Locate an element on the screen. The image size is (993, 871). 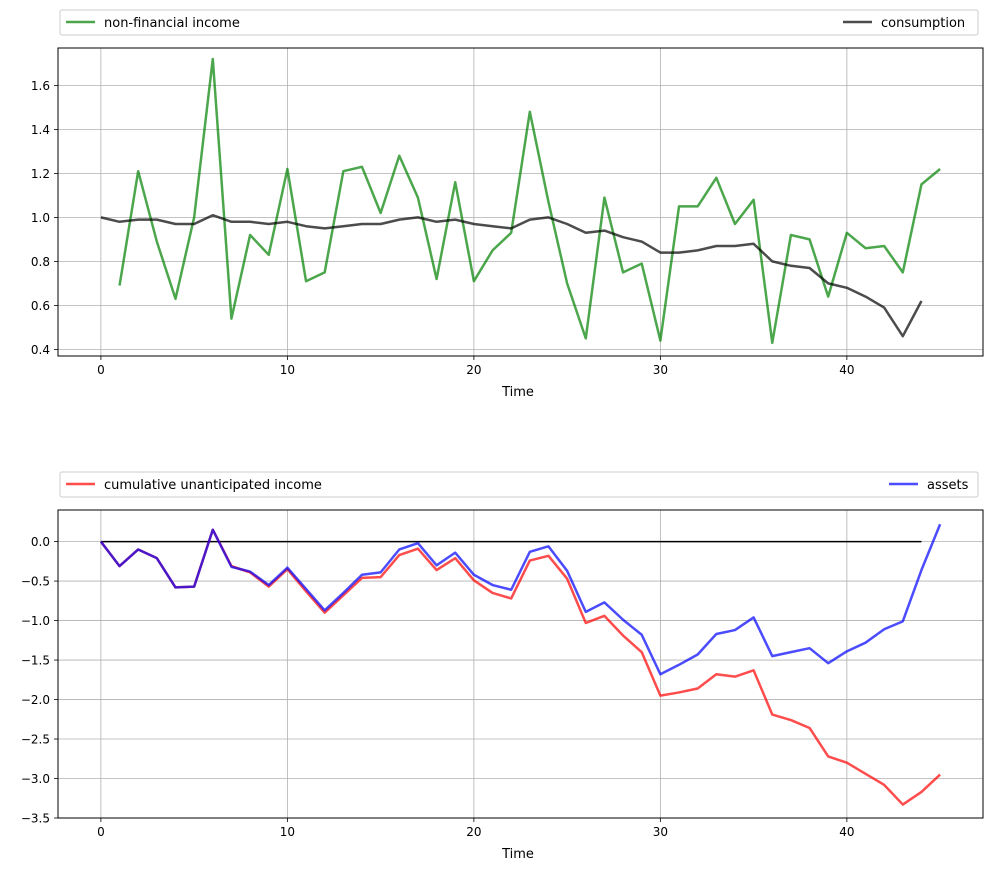
y-tick-label: 1.4 is located at coordinates (40, 130).